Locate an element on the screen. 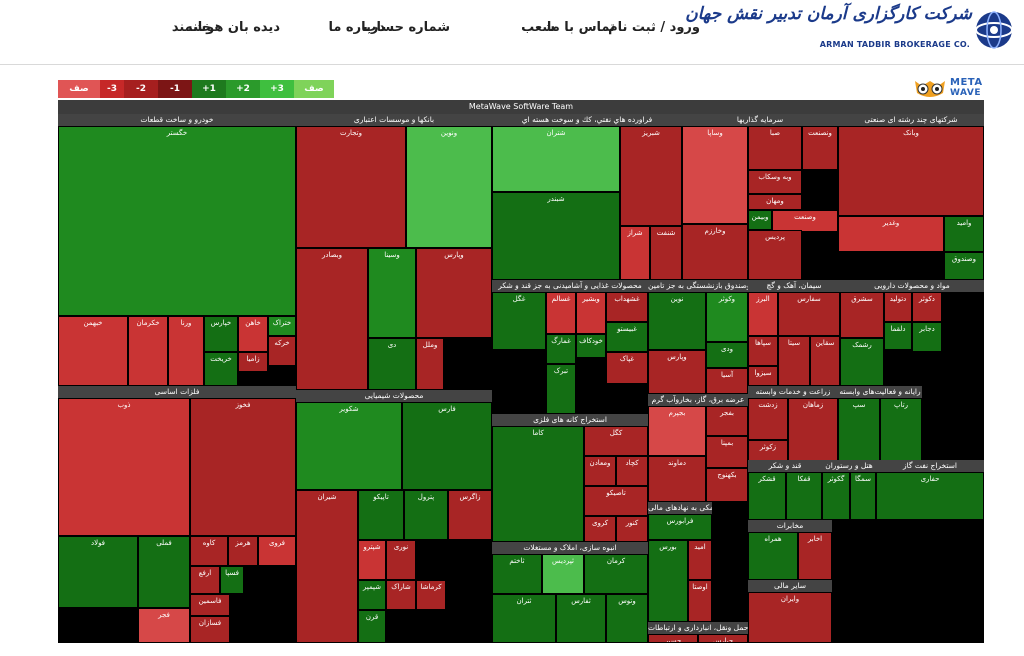 This screenshot has height=656, width=1024. stock-tile: کنور is located at coordinates (632, 529).